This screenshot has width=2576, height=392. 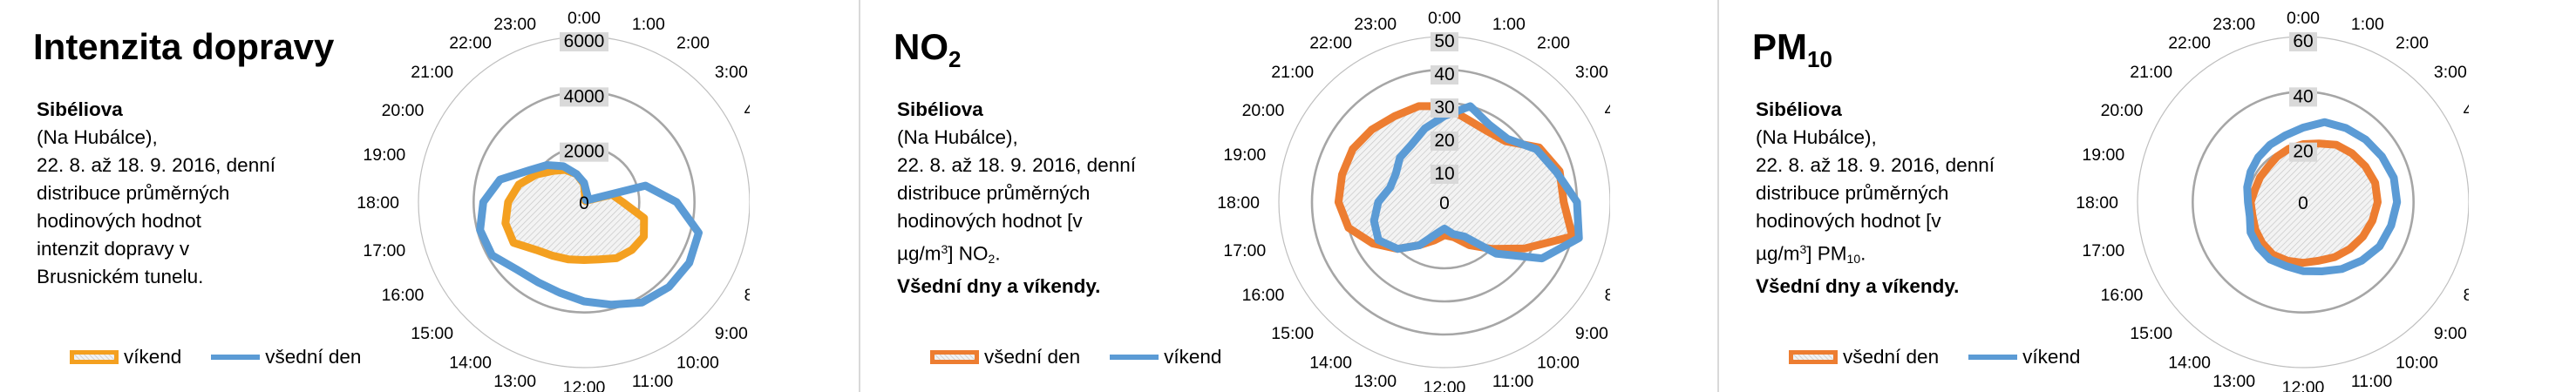 I want to click on radial-tick-label: 6000, so click(x=584, y=41).